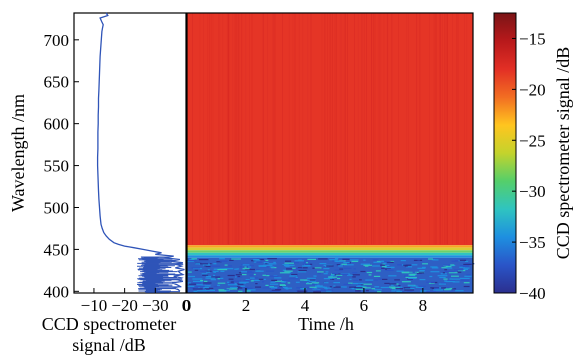 The height and width of the screenshot is (357, 577). I want to click on time-tick-label: 4, so click(305, 305).